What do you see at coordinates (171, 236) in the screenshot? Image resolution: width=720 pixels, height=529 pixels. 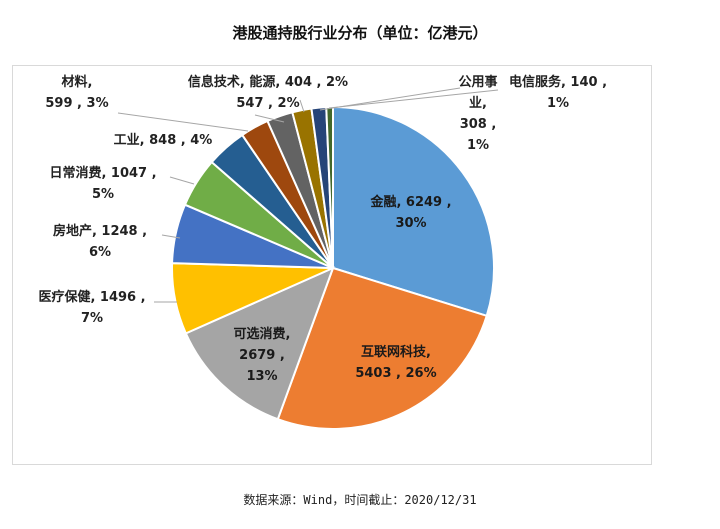 I see `leader-line-房地产` at bounding box center [171, 236].